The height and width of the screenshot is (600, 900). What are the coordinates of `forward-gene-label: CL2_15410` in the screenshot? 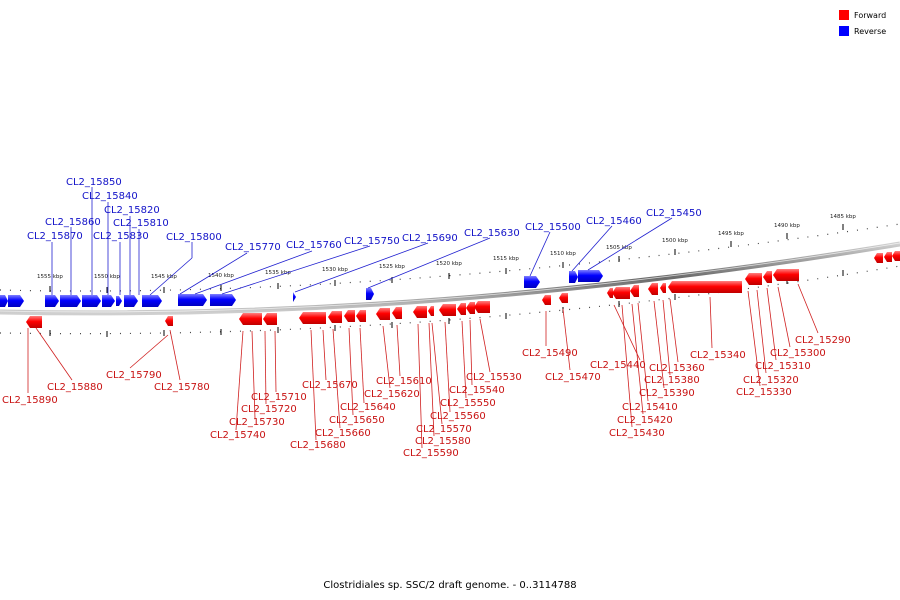 It's located at (650, 407).